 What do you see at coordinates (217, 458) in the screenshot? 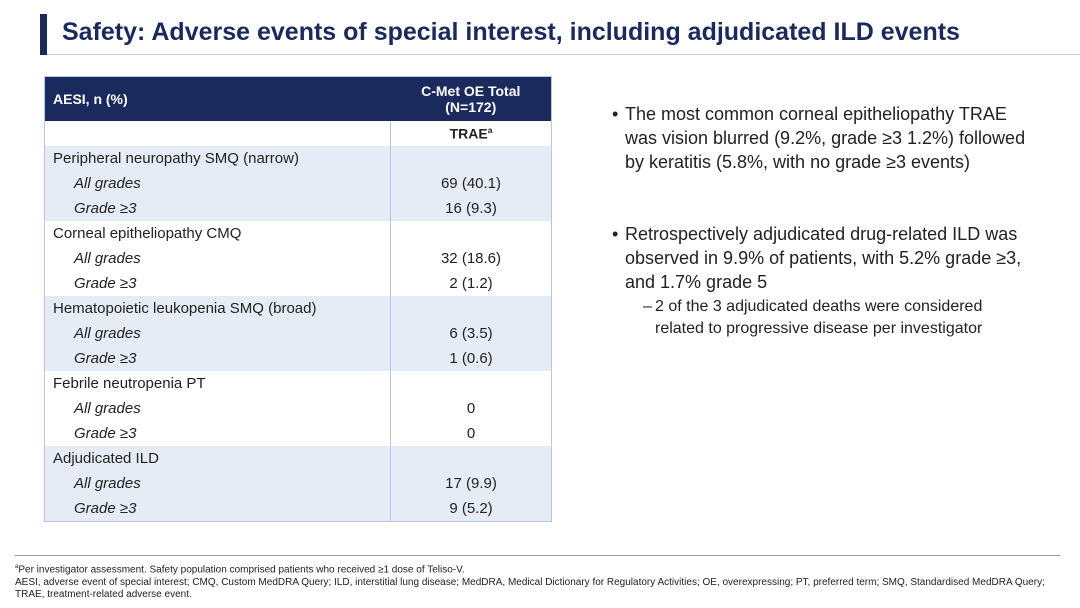
I see `group-label: Adjudicated ILD` at bounding box center [217, 458].